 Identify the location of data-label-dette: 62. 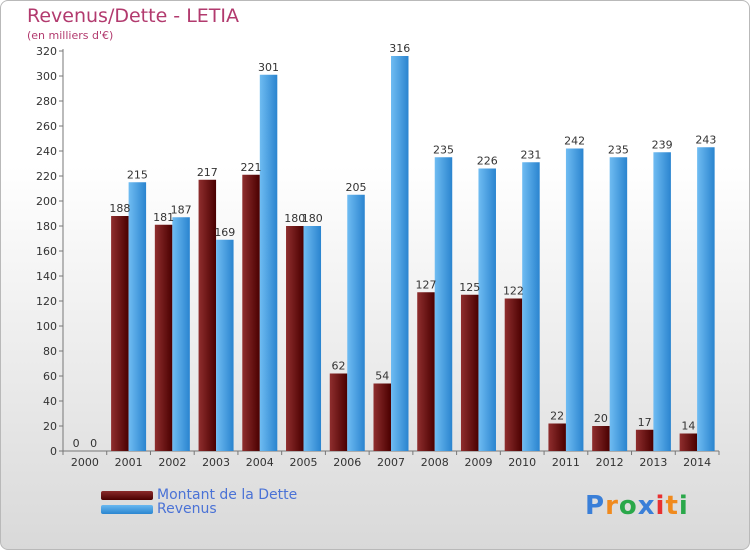
(339, 366).